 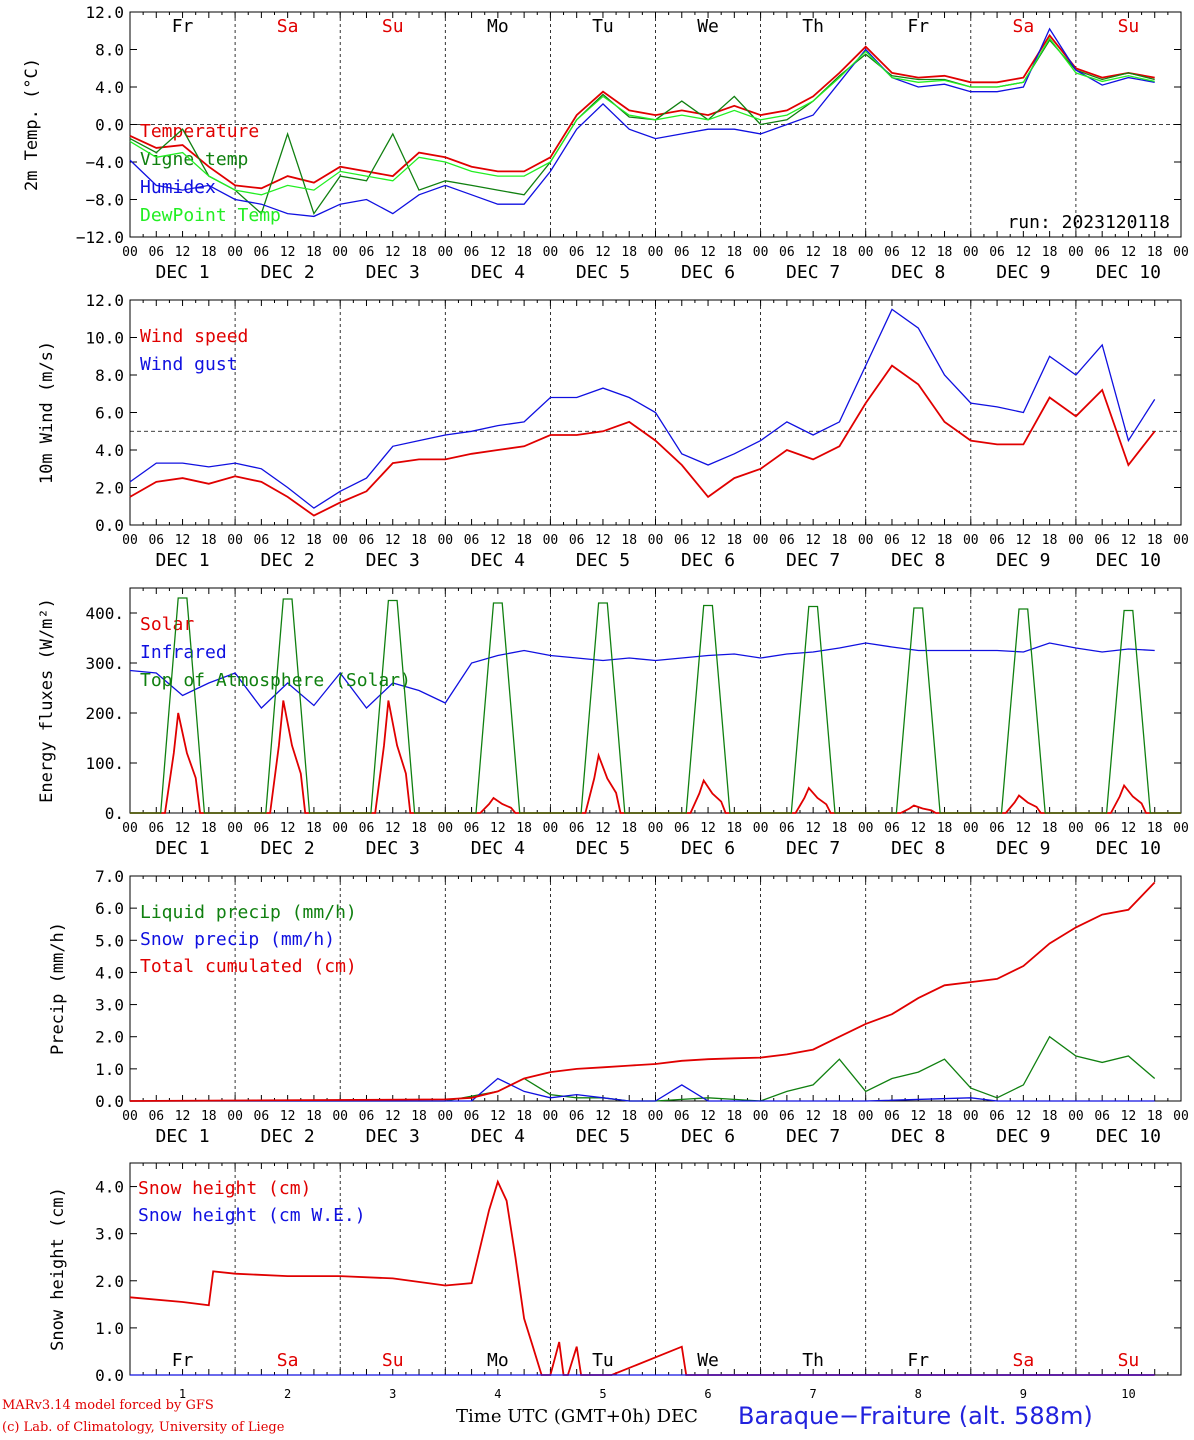 What do you see at coordinates (252, 1215) in the screenshot?
I see `legend-entry: Snow height (cm W.E.)` at bounding box center [252, 1215].